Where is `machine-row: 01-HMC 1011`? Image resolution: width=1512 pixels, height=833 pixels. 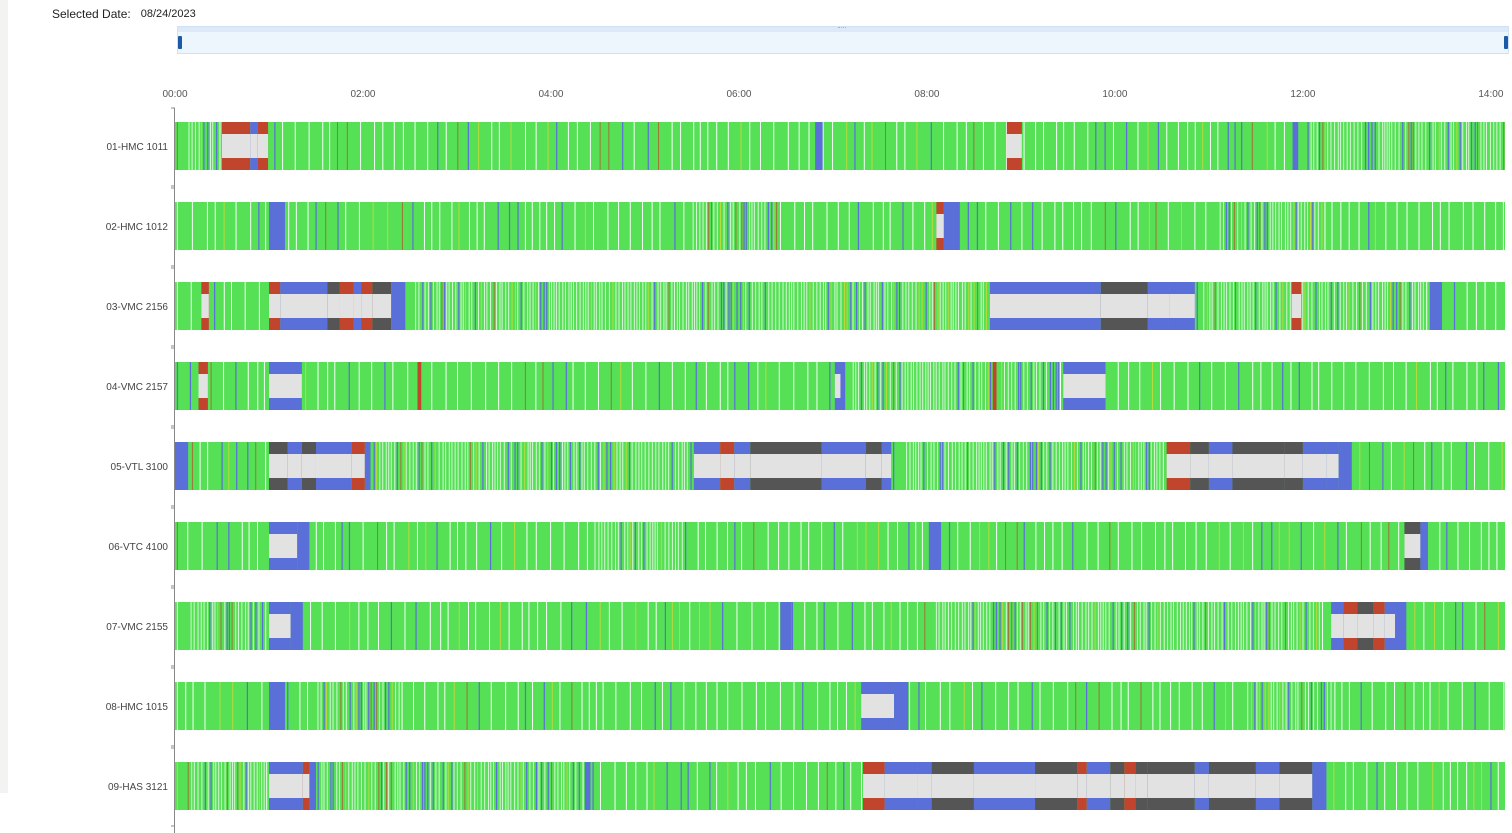 machine-row: 01-HMC 1011 is located at coordinates (805, 147).